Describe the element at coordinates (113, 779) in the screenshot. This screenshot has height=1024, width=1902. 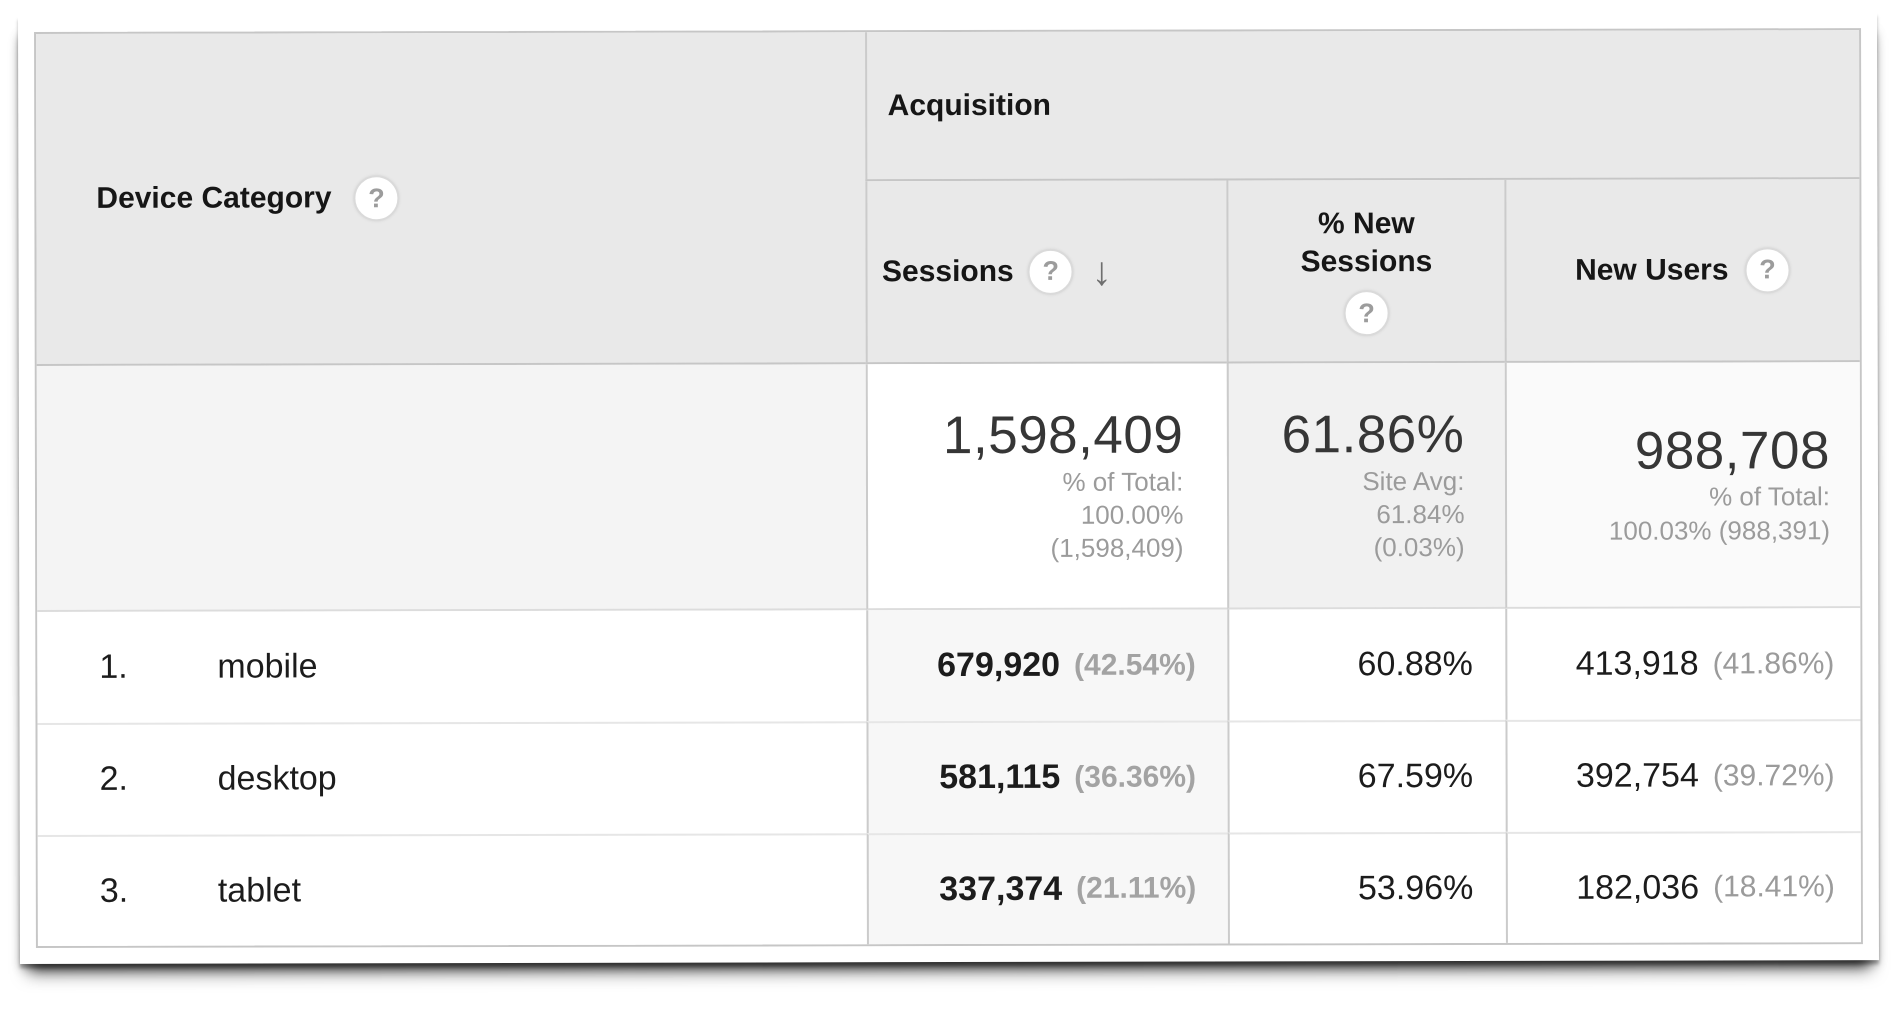
I see `row-rank: 2.` at that location.